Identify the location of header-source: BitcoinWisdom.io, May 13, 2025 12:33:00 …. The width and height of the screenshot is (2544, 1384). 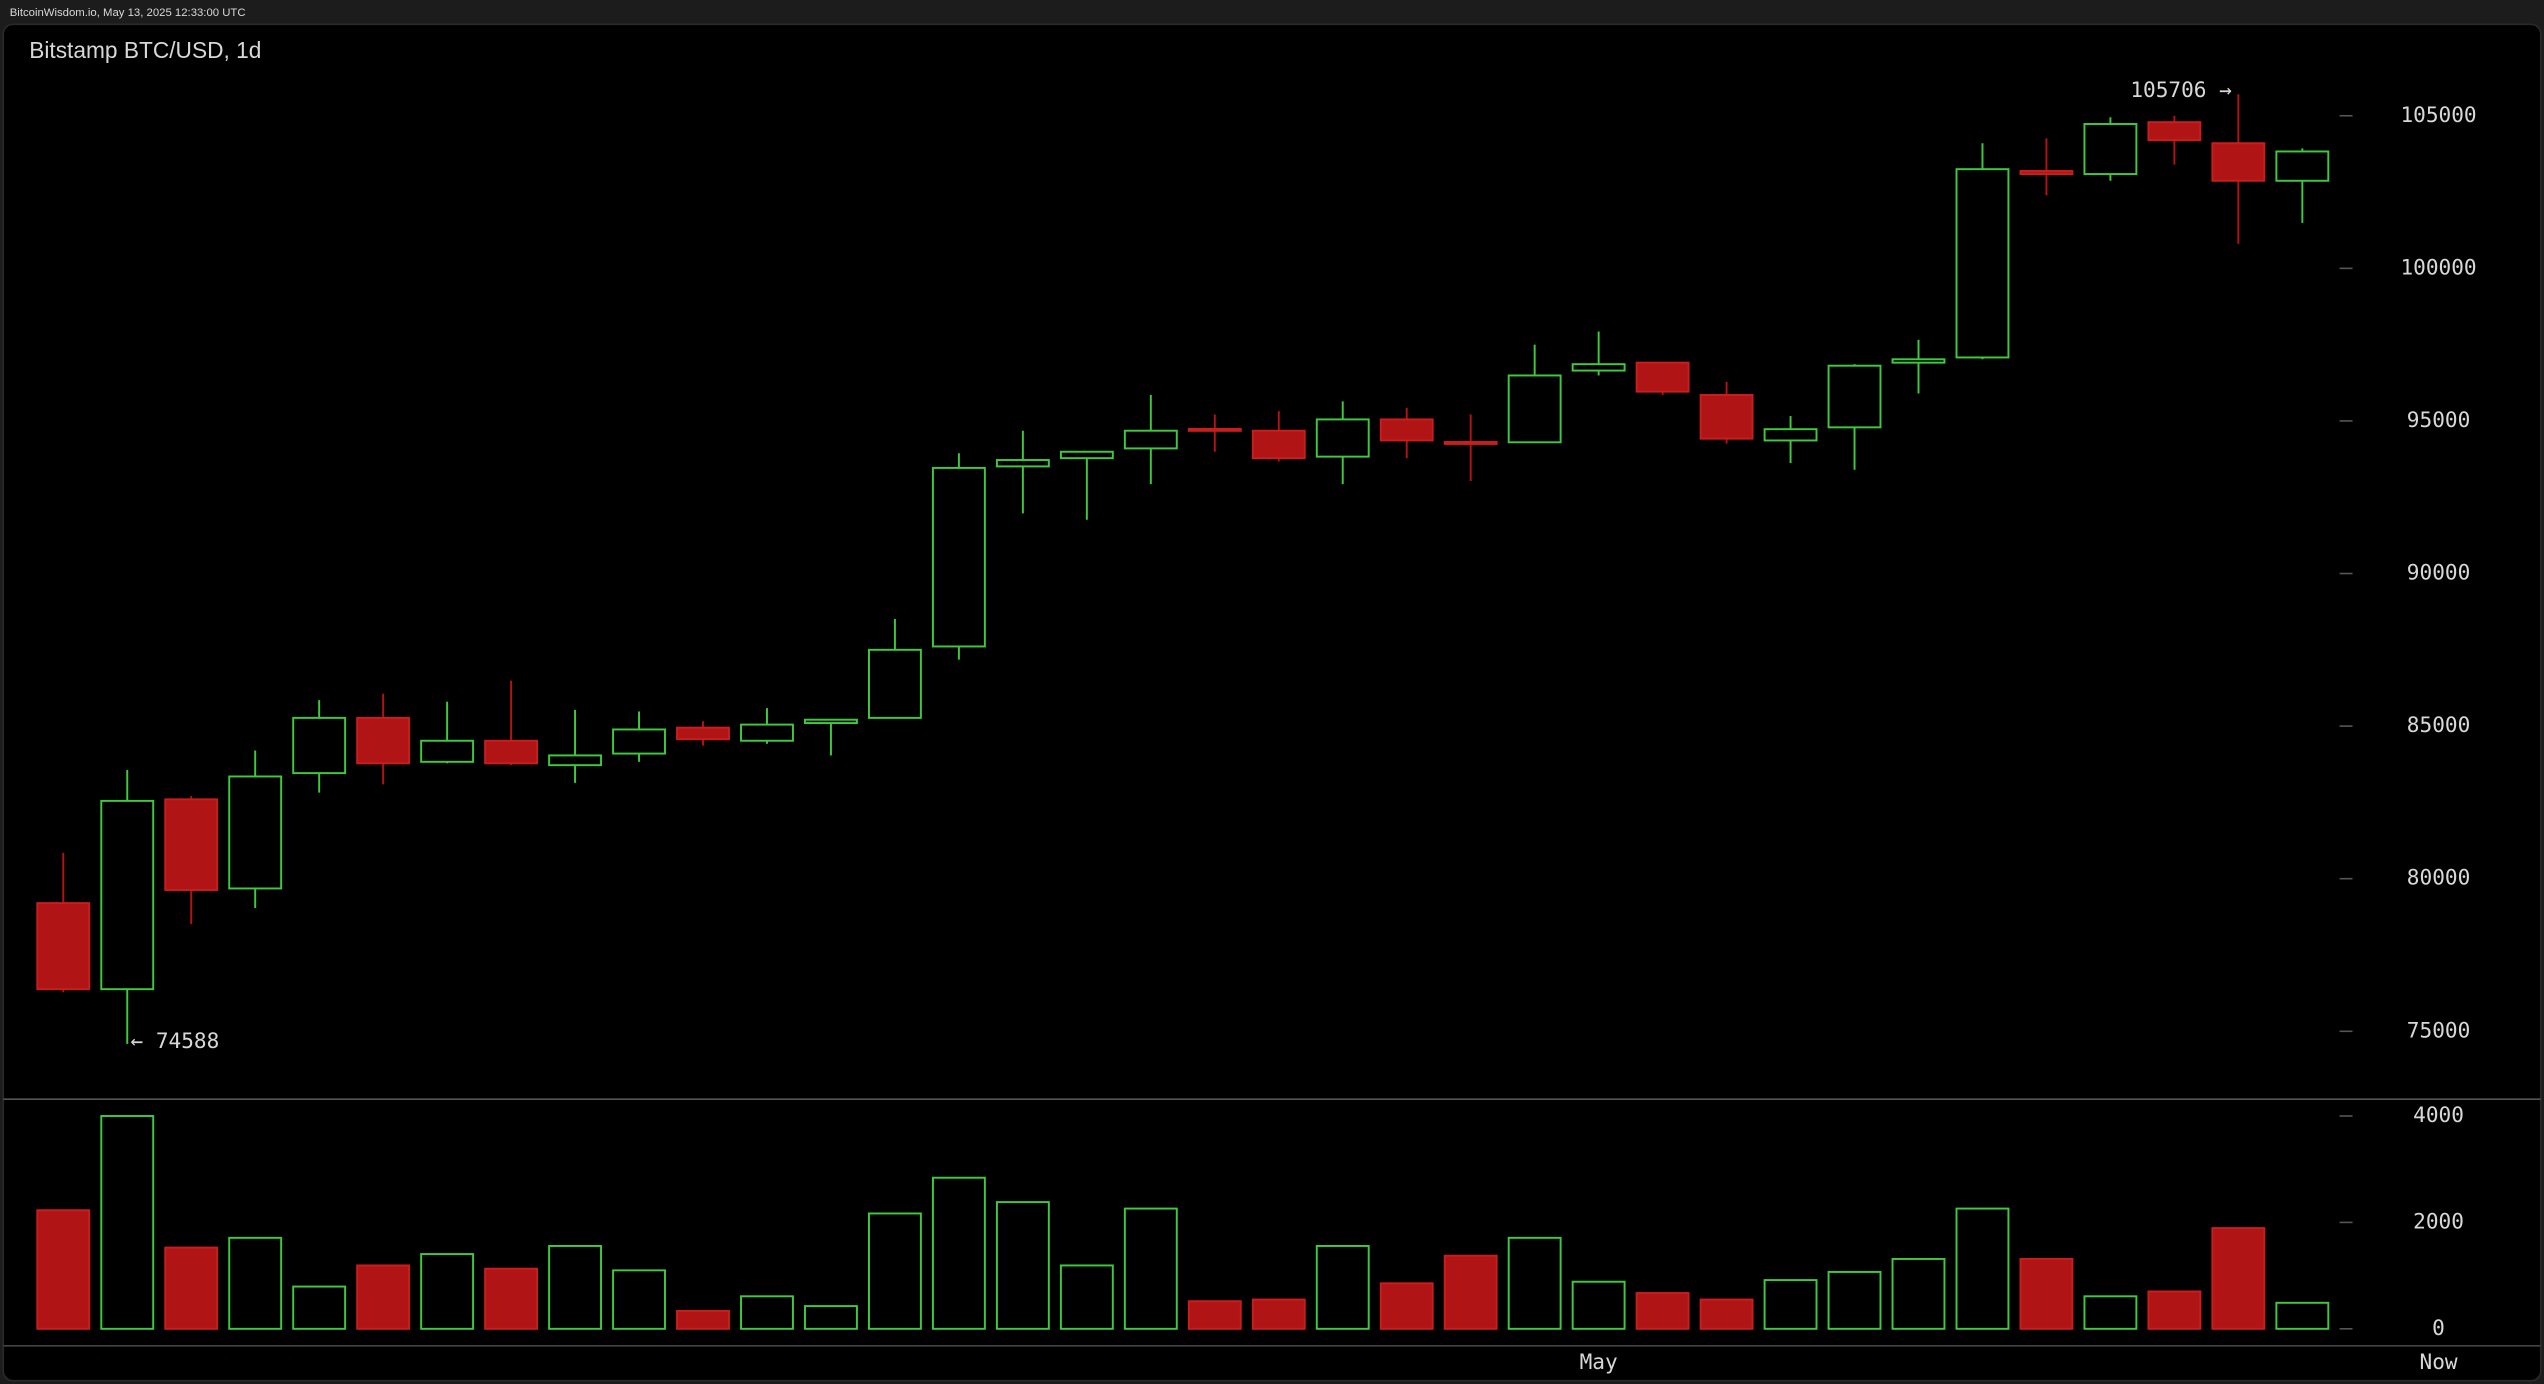
(128, 13).